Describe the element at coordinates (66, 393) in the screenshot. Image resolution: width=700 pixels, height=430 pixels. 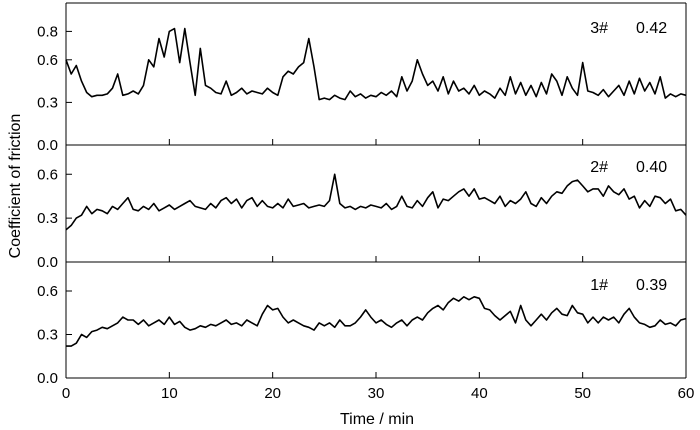
I see `x-tick-label: 0` at that location.